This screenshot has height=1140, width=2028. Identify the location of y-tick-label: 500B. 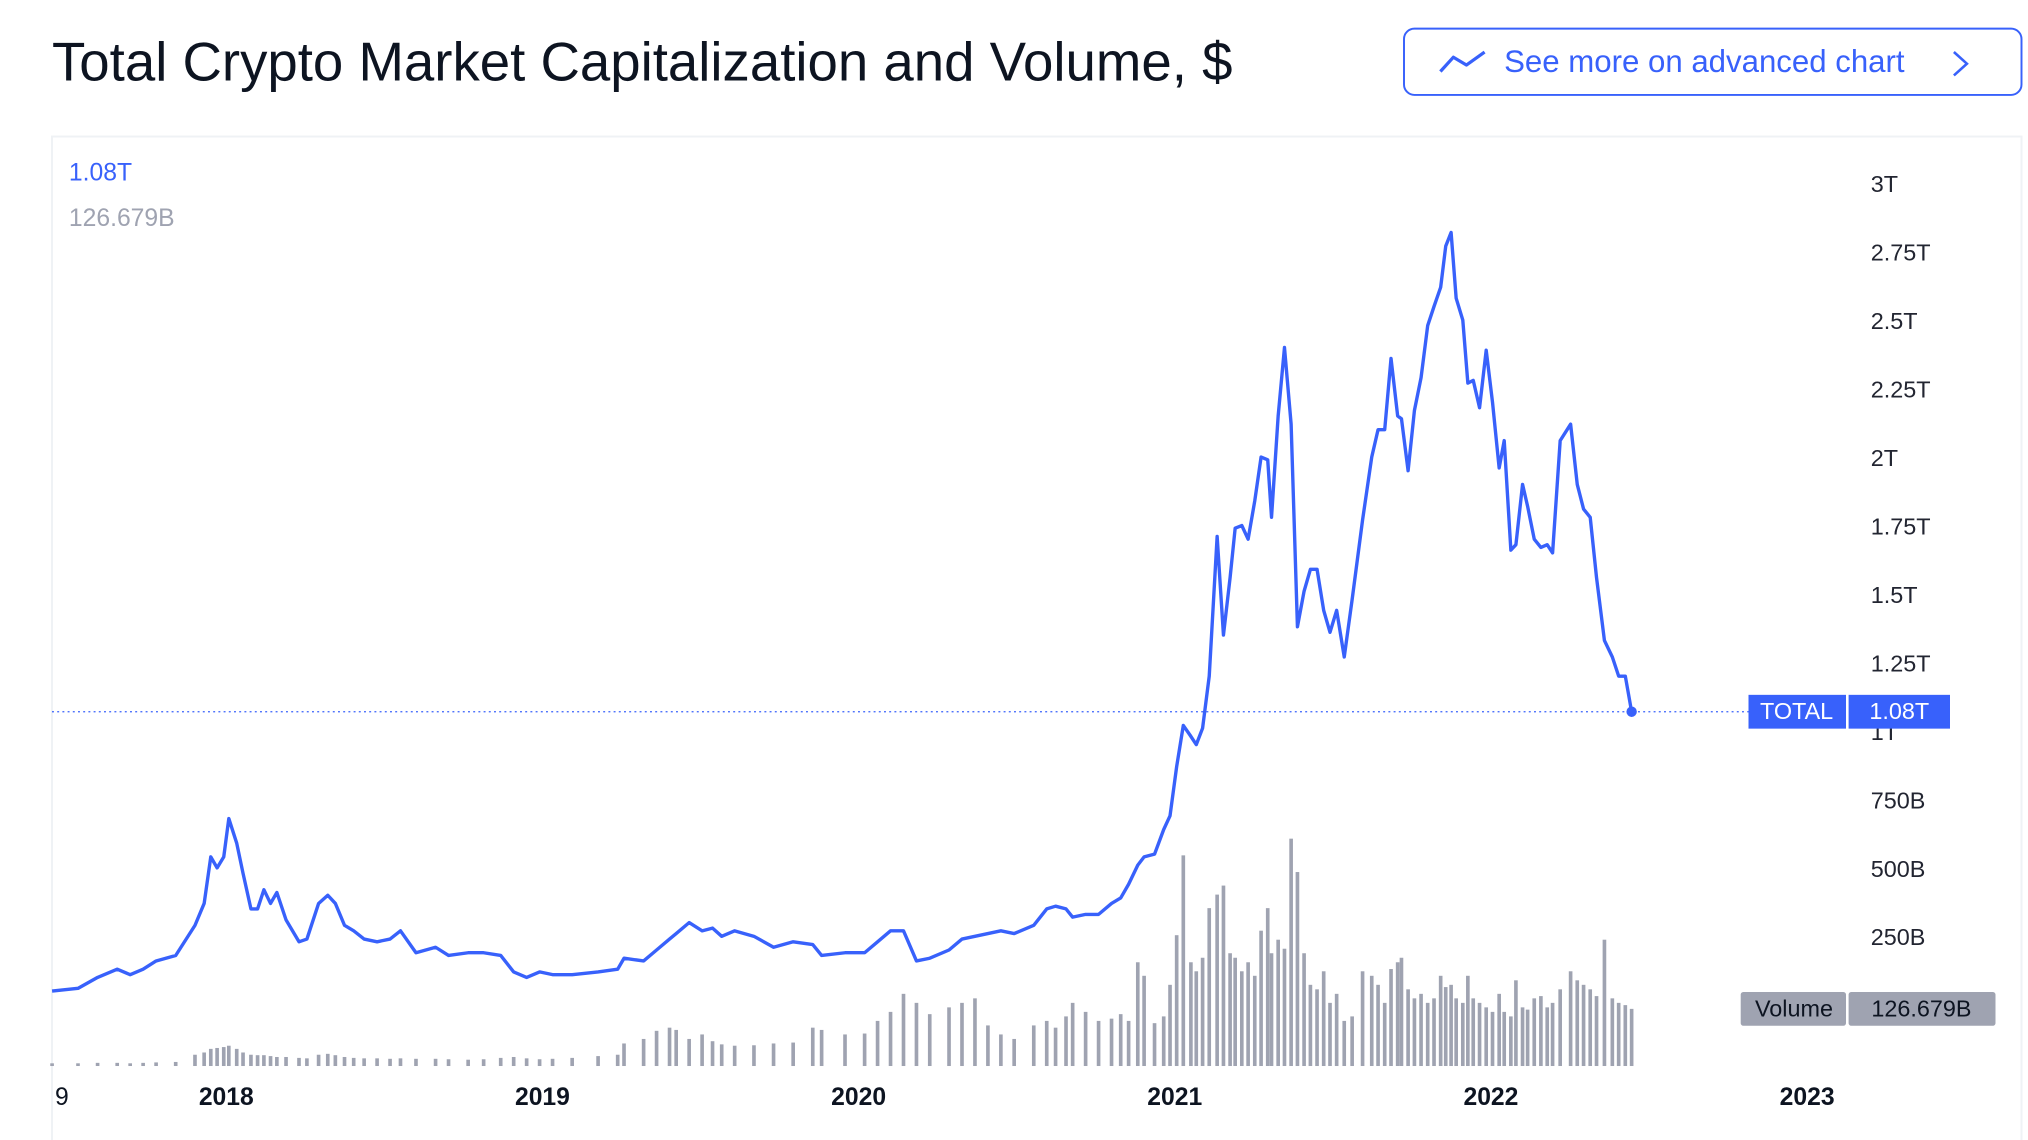
(1898, 869).